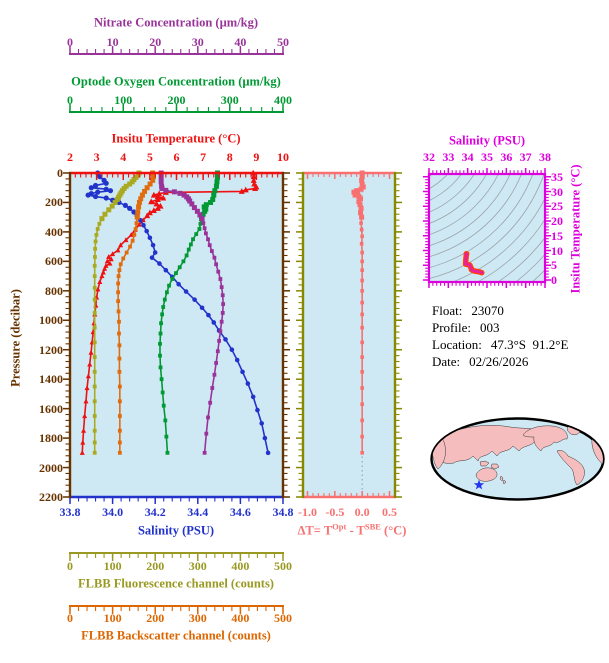  I want to click on tick-label: 34.0, so click(113, 512).